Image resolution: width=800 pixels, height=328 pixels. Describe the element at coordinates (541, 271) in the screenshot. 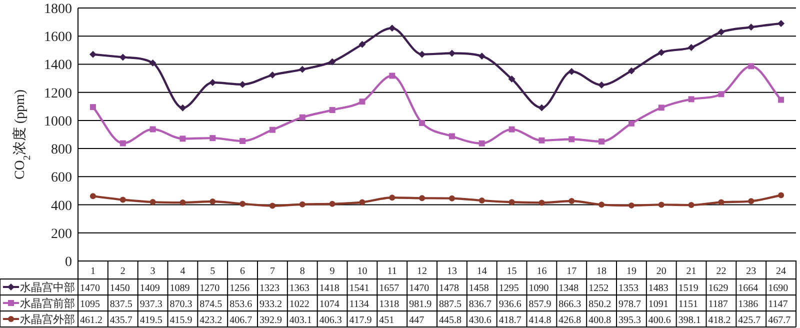

I see `text: 16` at that location.